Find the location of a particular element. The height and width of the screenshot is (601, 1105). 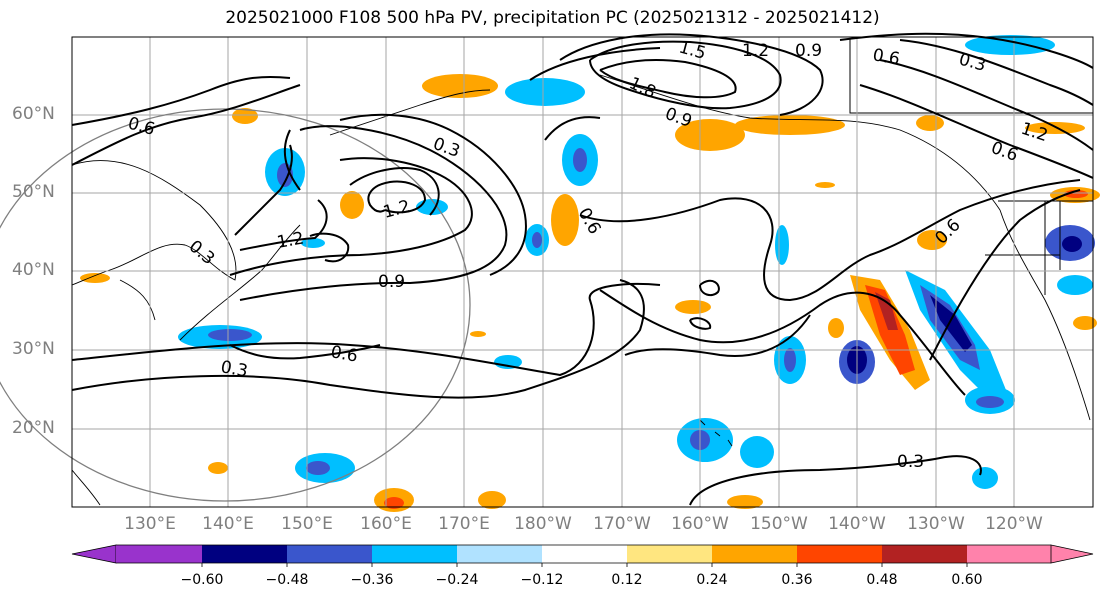

colorbar-tick-label: −0.60 is located at coordinates (202, 580).